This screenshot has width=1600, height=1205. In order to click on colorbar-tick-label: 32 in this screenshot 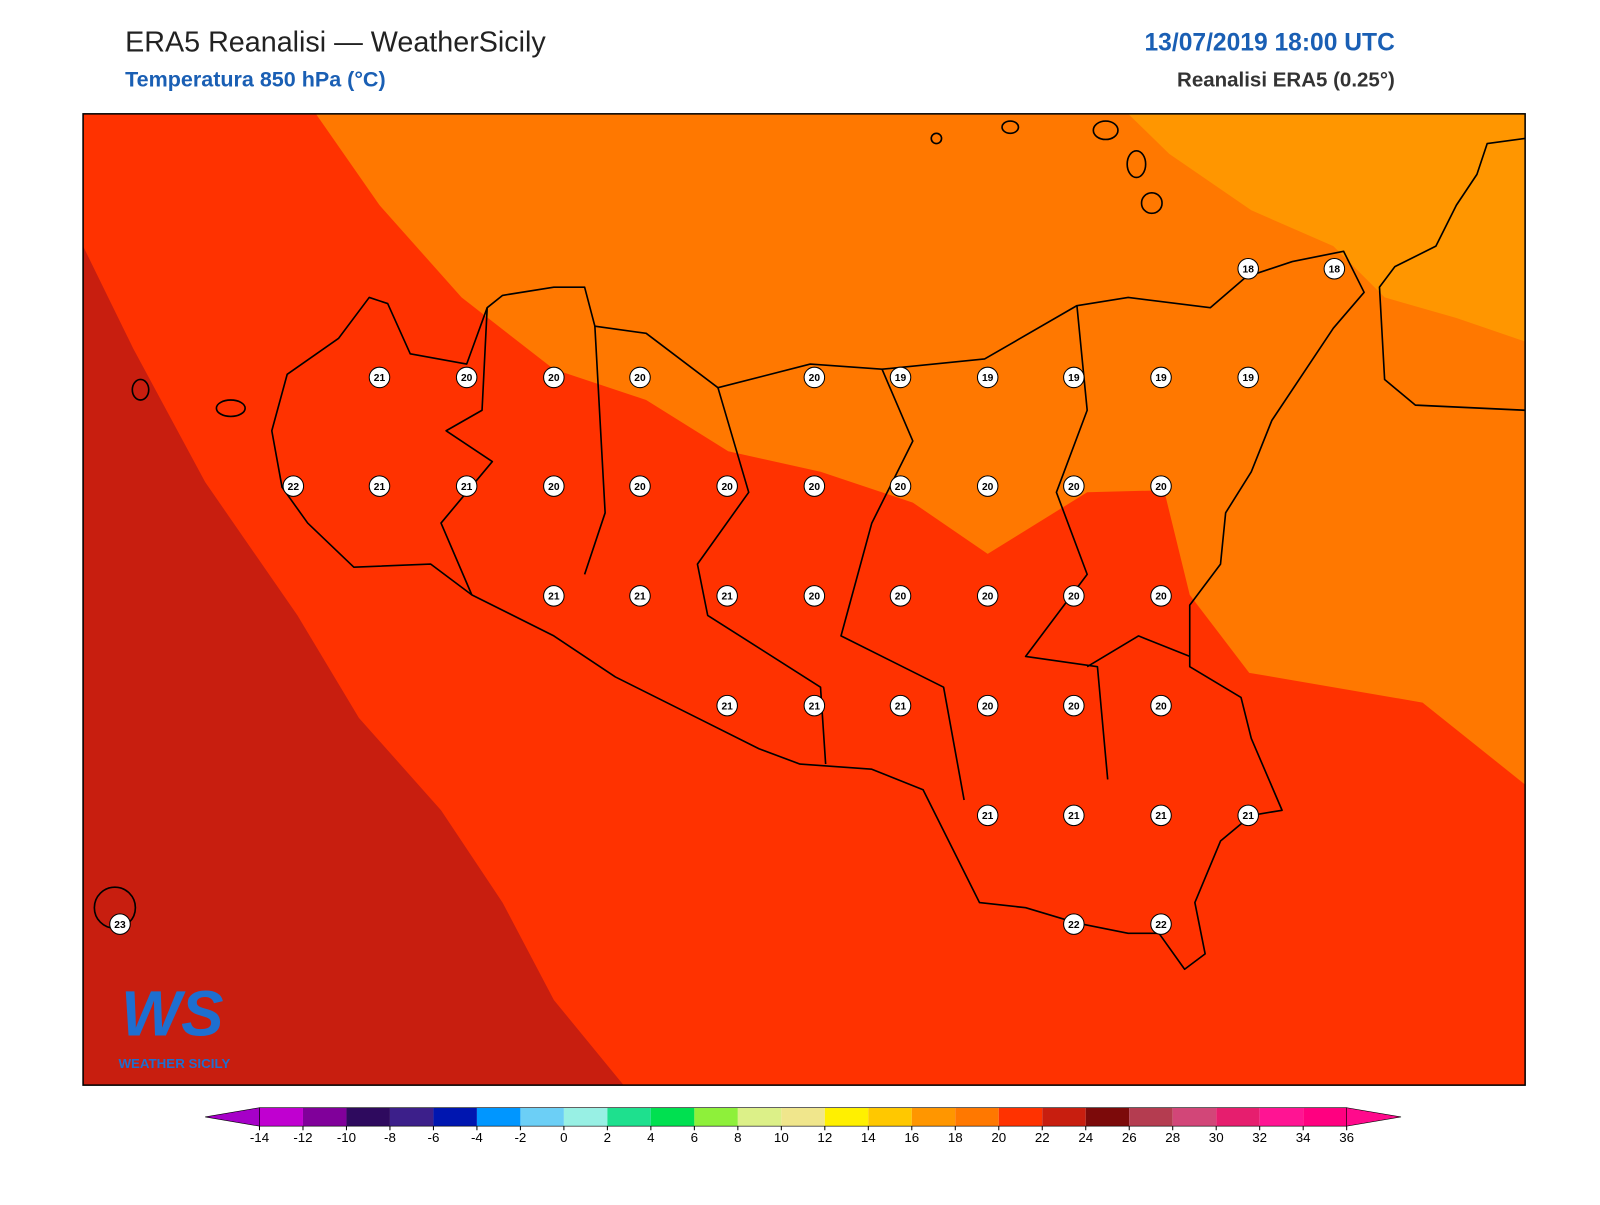, I will do `click(1259, 1137)`.